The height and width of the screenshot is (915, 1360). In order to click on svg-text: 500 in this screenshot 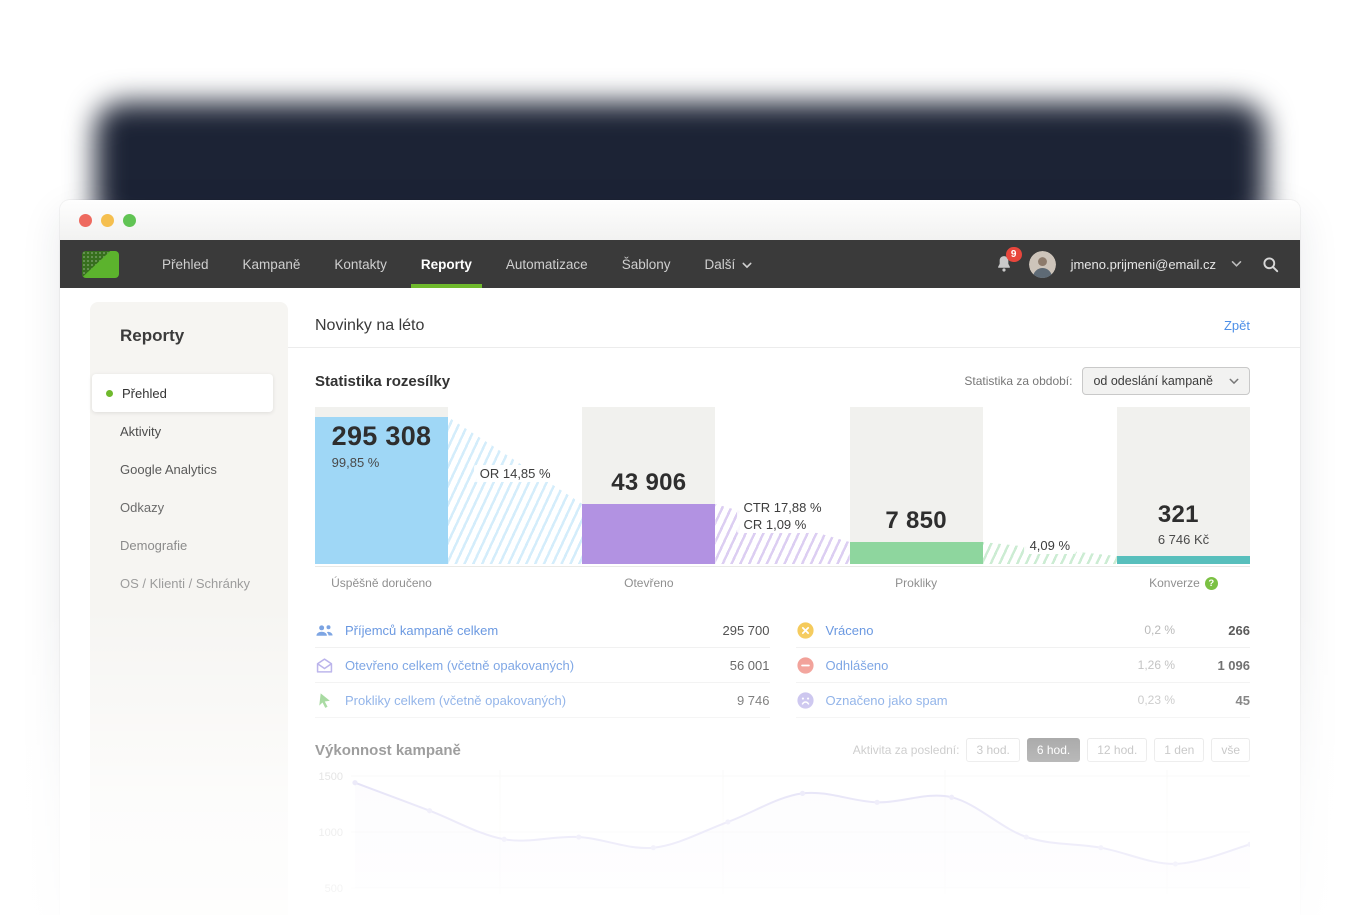, I will do `click(334, 889)`.